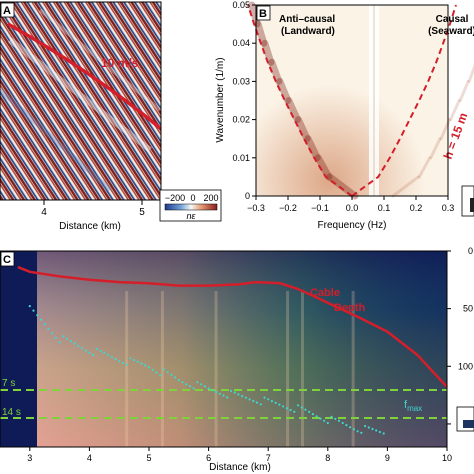  Describe the element at coordinates (256, 208) in the screenshot. I see `panel-b-xtick-label: −0.3` at that location.